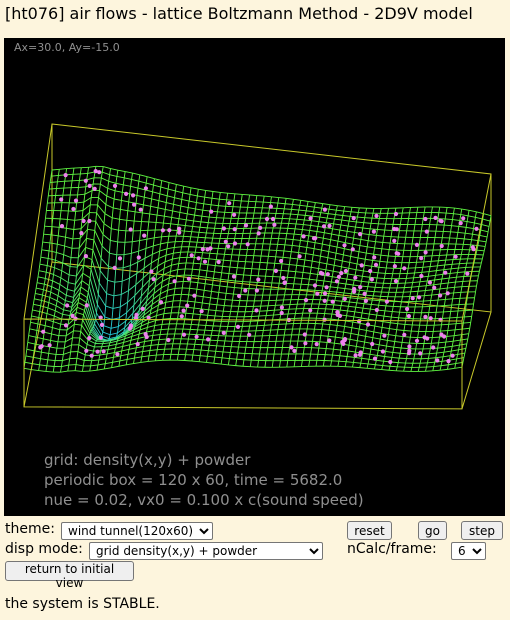 This screenshot has height=620, width=510. I want to click on reset-button: reset, so click(369, 530).